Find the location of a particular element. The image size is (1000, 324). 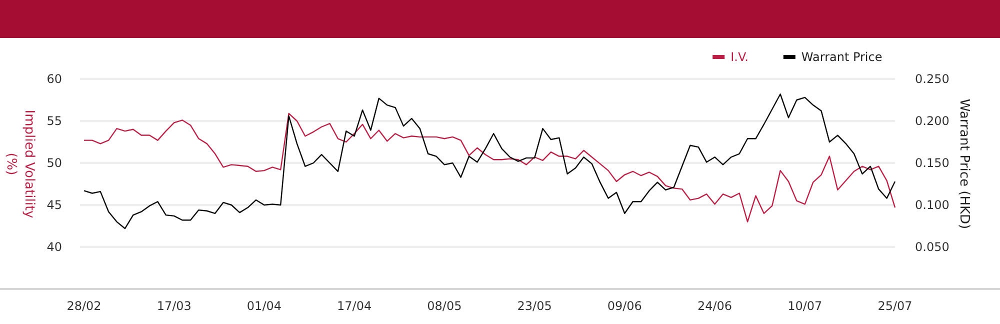

legend-label: Warrant Price is located at coordinates (841, 57).